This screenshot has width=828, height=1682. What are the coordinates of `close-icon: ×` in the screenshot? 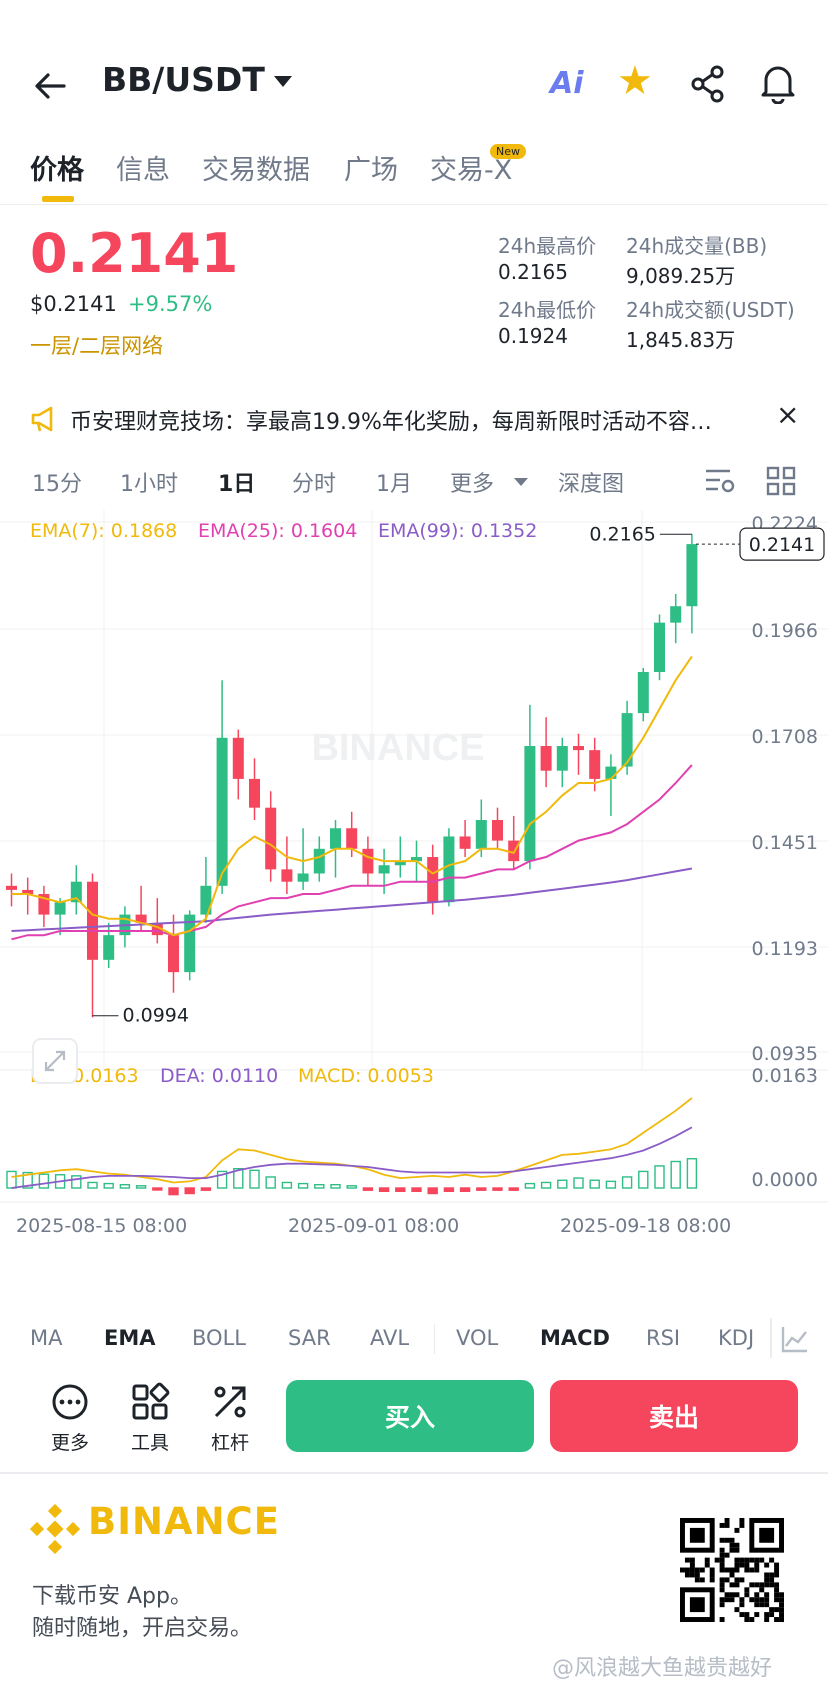 It's located at (788, 414).